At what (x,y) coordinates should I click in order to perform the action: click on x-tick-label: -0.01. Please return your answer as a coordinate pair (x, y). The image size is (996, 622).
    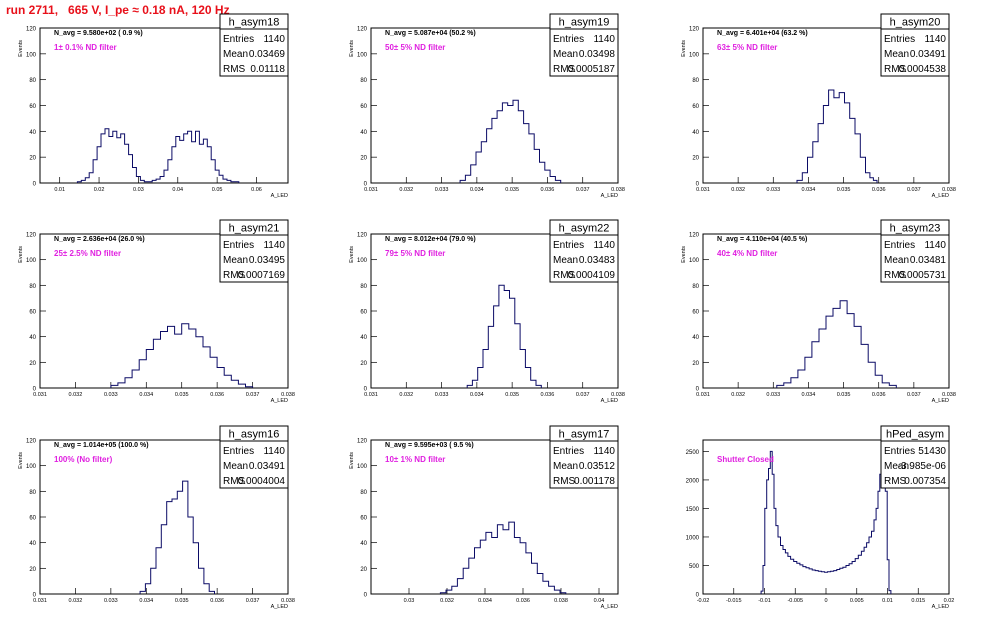
    Looking at the image, I should click on (764, 601).